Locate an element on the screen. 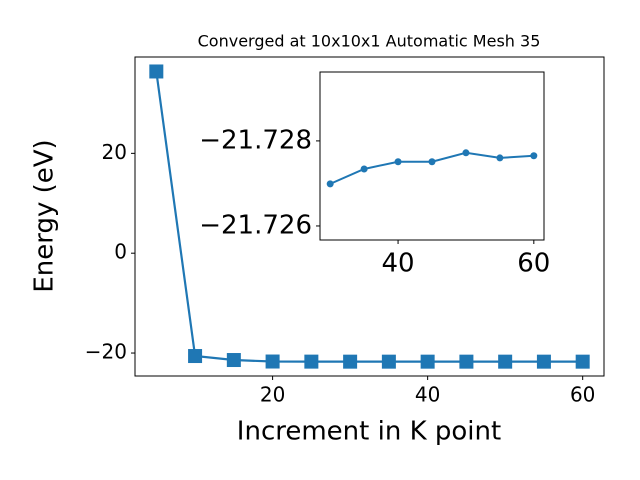 The image size is (640, 480). y-tick-label: −21.726 is located at coordinates (255, 225).